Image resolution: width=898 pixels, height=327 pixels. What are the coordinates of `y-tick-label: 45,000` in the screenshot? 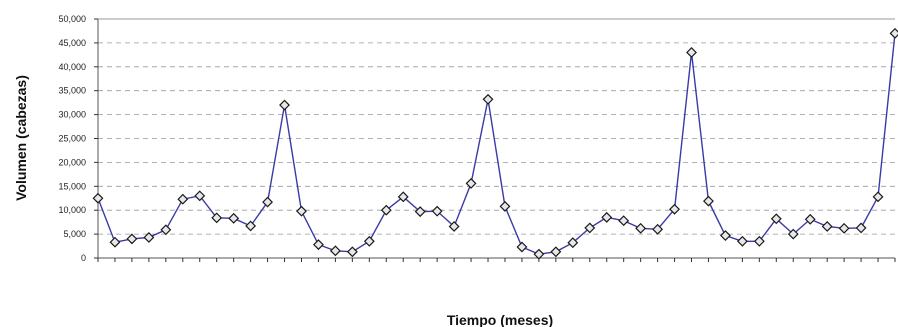 It's located at (72, 43).